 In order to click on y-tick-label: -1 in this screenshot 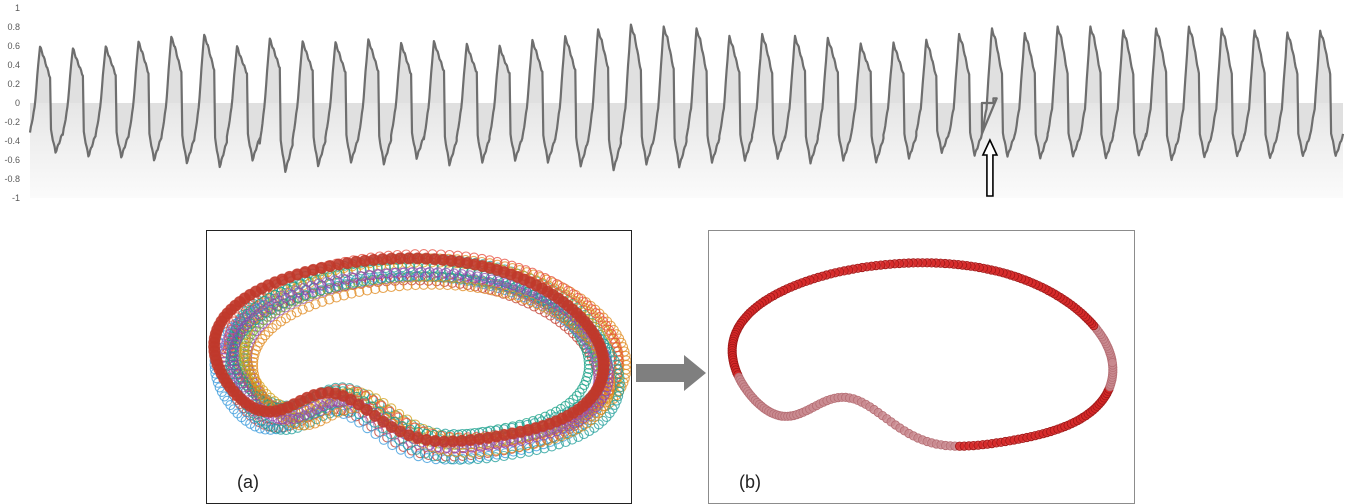, I will do `click(16, 198)`.